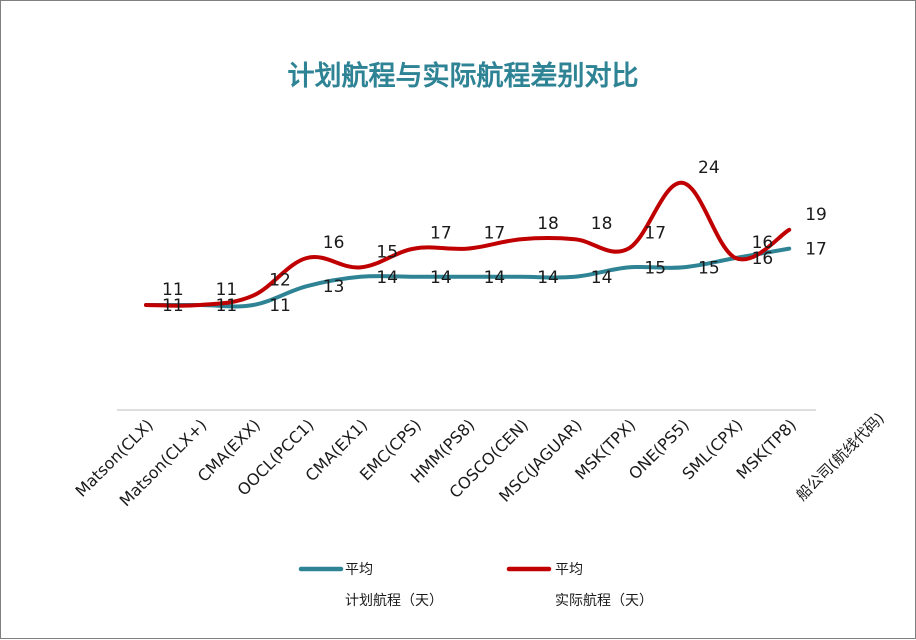 The width and height of the screenshot is (916, 640). I want to click on legend-label-actual-line1: 平均, so click(569, 570).